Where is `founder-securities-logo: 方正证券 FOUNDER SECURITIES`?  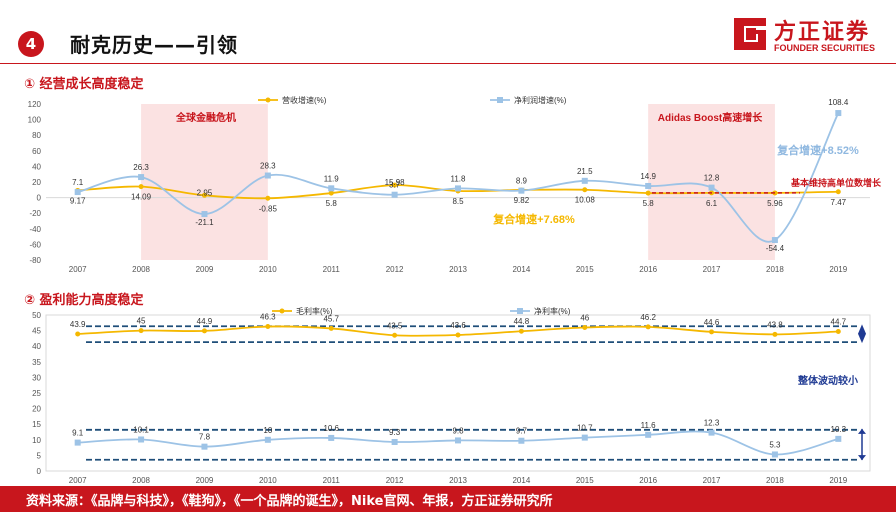 founder-securities-logo: 方正证券 FOUNDER SECURITIES is located at coordinates (810, 37).